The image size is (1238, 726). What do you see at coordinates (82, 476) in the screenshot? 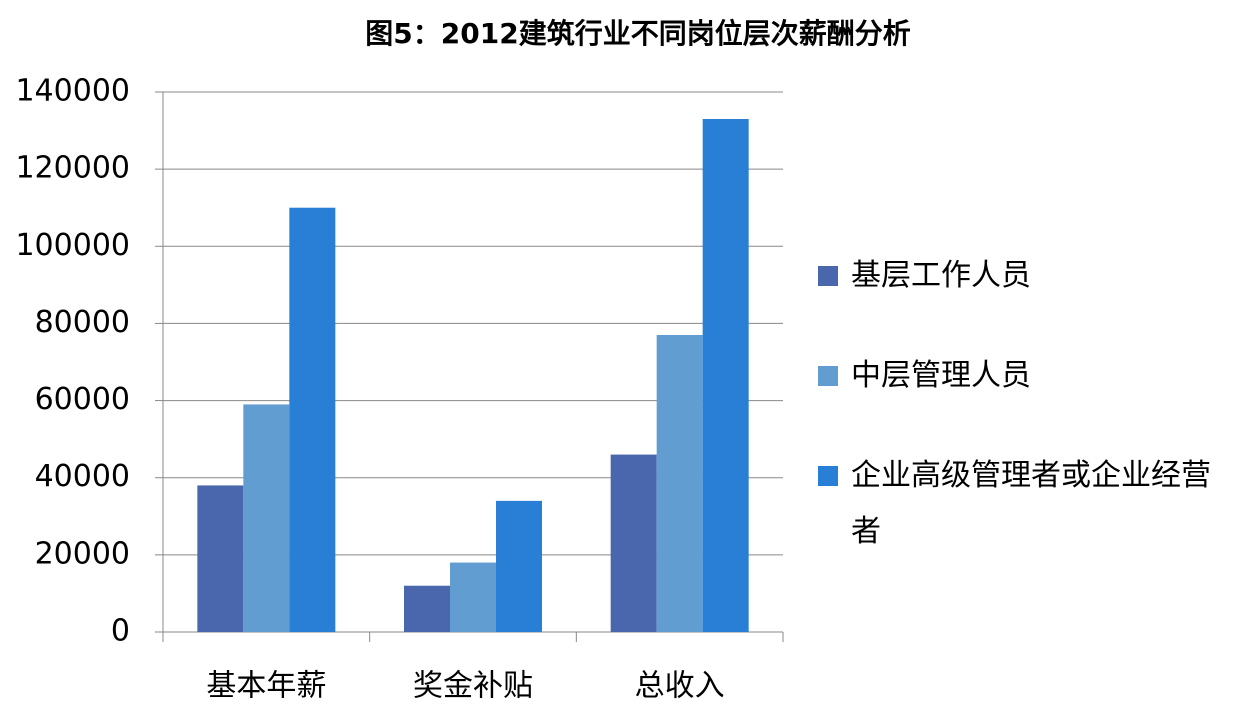
I see `y-tick-label: 40000` at bounding box center [82, 476].